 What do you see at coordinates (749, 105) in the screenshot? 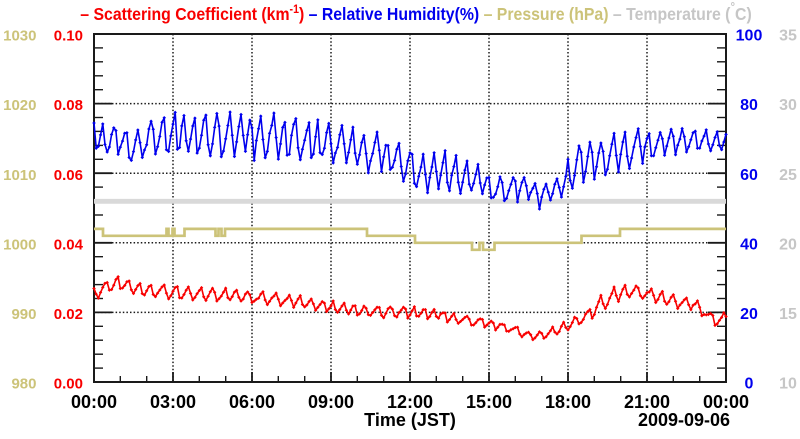
I see `svg-text: 80` at bounding box center [749, 105].